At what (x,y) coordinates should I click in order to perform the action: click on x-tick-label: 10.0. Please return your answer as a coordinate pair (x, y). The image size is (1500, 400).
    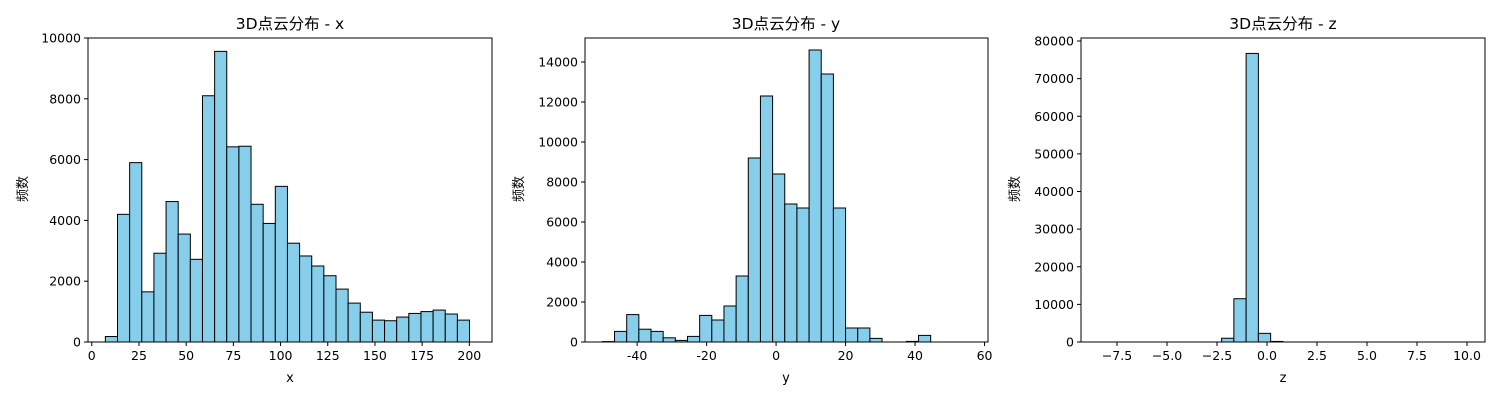
    Looking at the image, I should click on (1467, 355).